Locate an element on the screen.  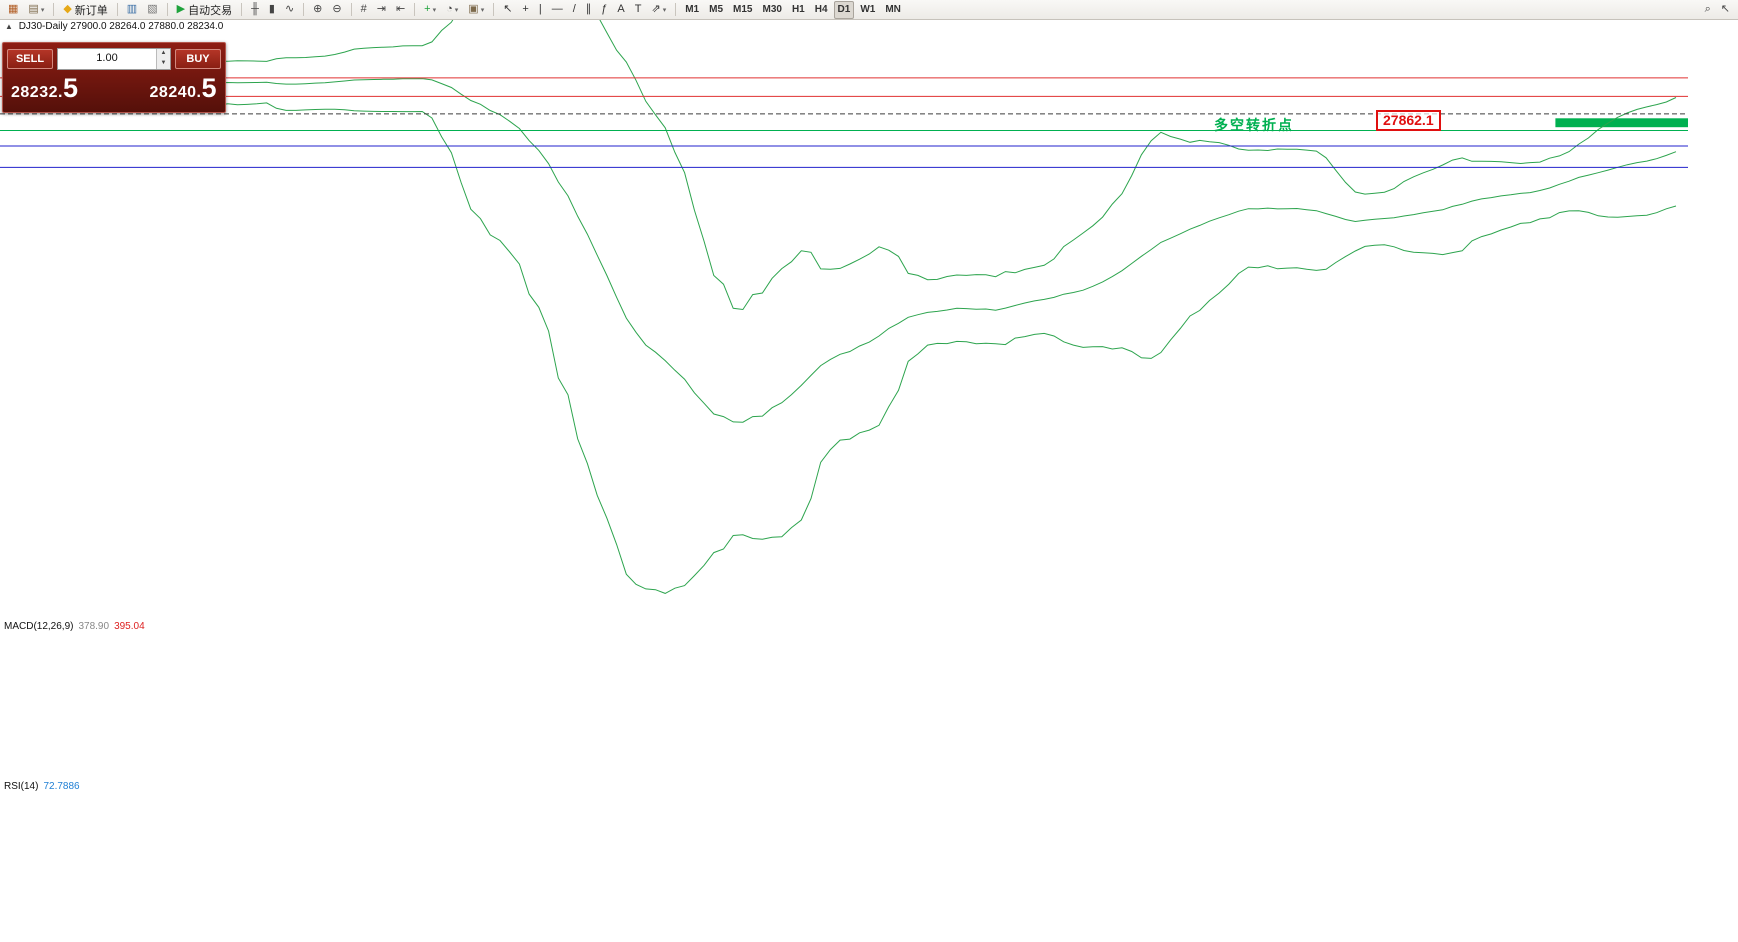
text-button: A is located at coordinates (620, 10).